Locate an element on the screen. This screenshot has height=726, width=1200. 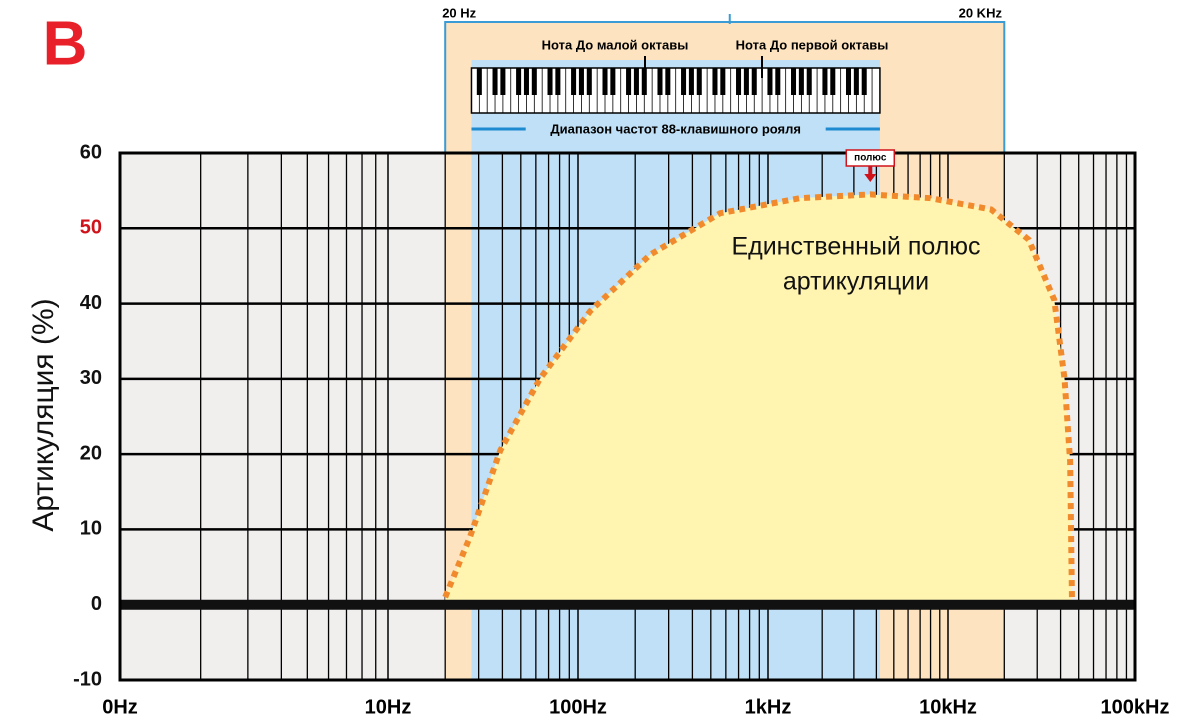
x-tick-label: 0Hz is located at coordinates (120, 707).